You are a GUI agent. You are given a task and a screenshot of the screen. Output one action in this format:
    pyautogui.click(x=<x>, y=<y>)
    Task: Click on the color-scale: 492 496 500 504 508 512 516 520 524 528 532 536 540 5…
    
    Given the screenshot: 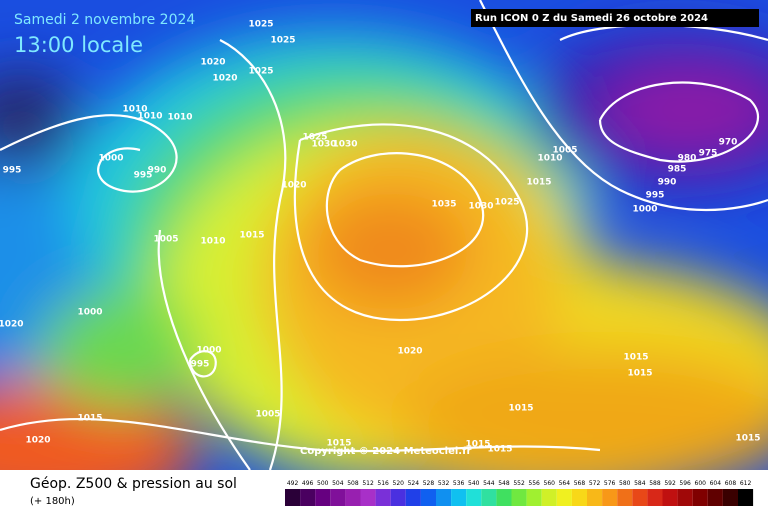 What is the action you would take?
    pyautogui.click(x=519, y=493)
    